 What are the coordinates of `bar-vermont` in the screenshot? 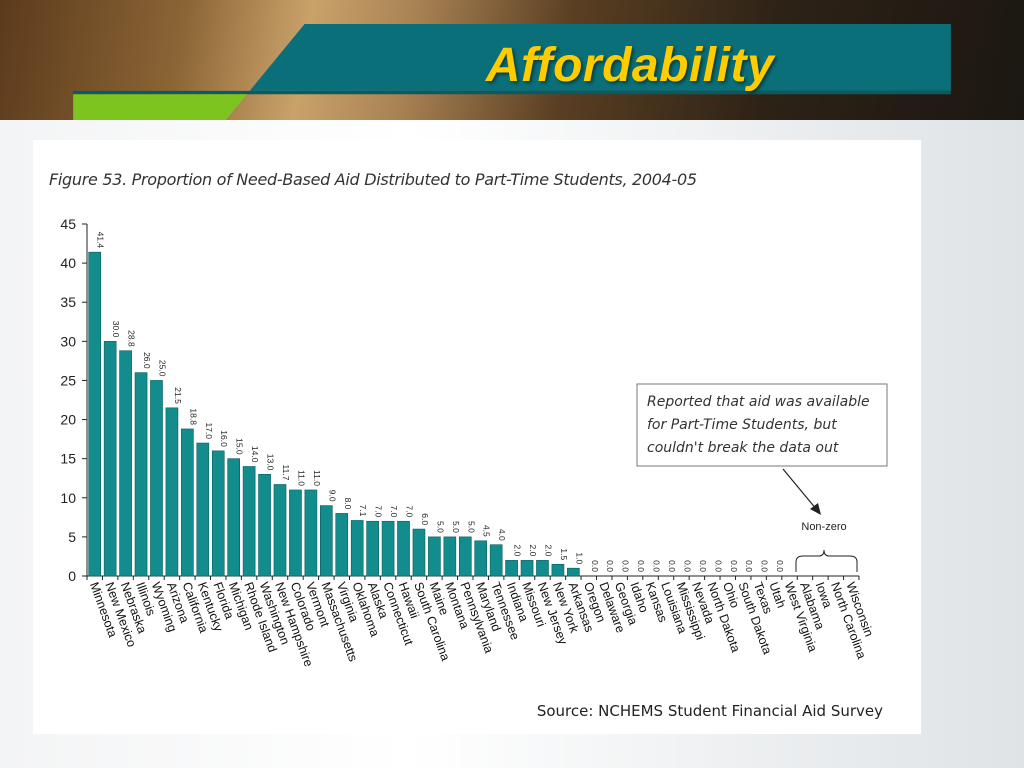 It's located at (311, 533).